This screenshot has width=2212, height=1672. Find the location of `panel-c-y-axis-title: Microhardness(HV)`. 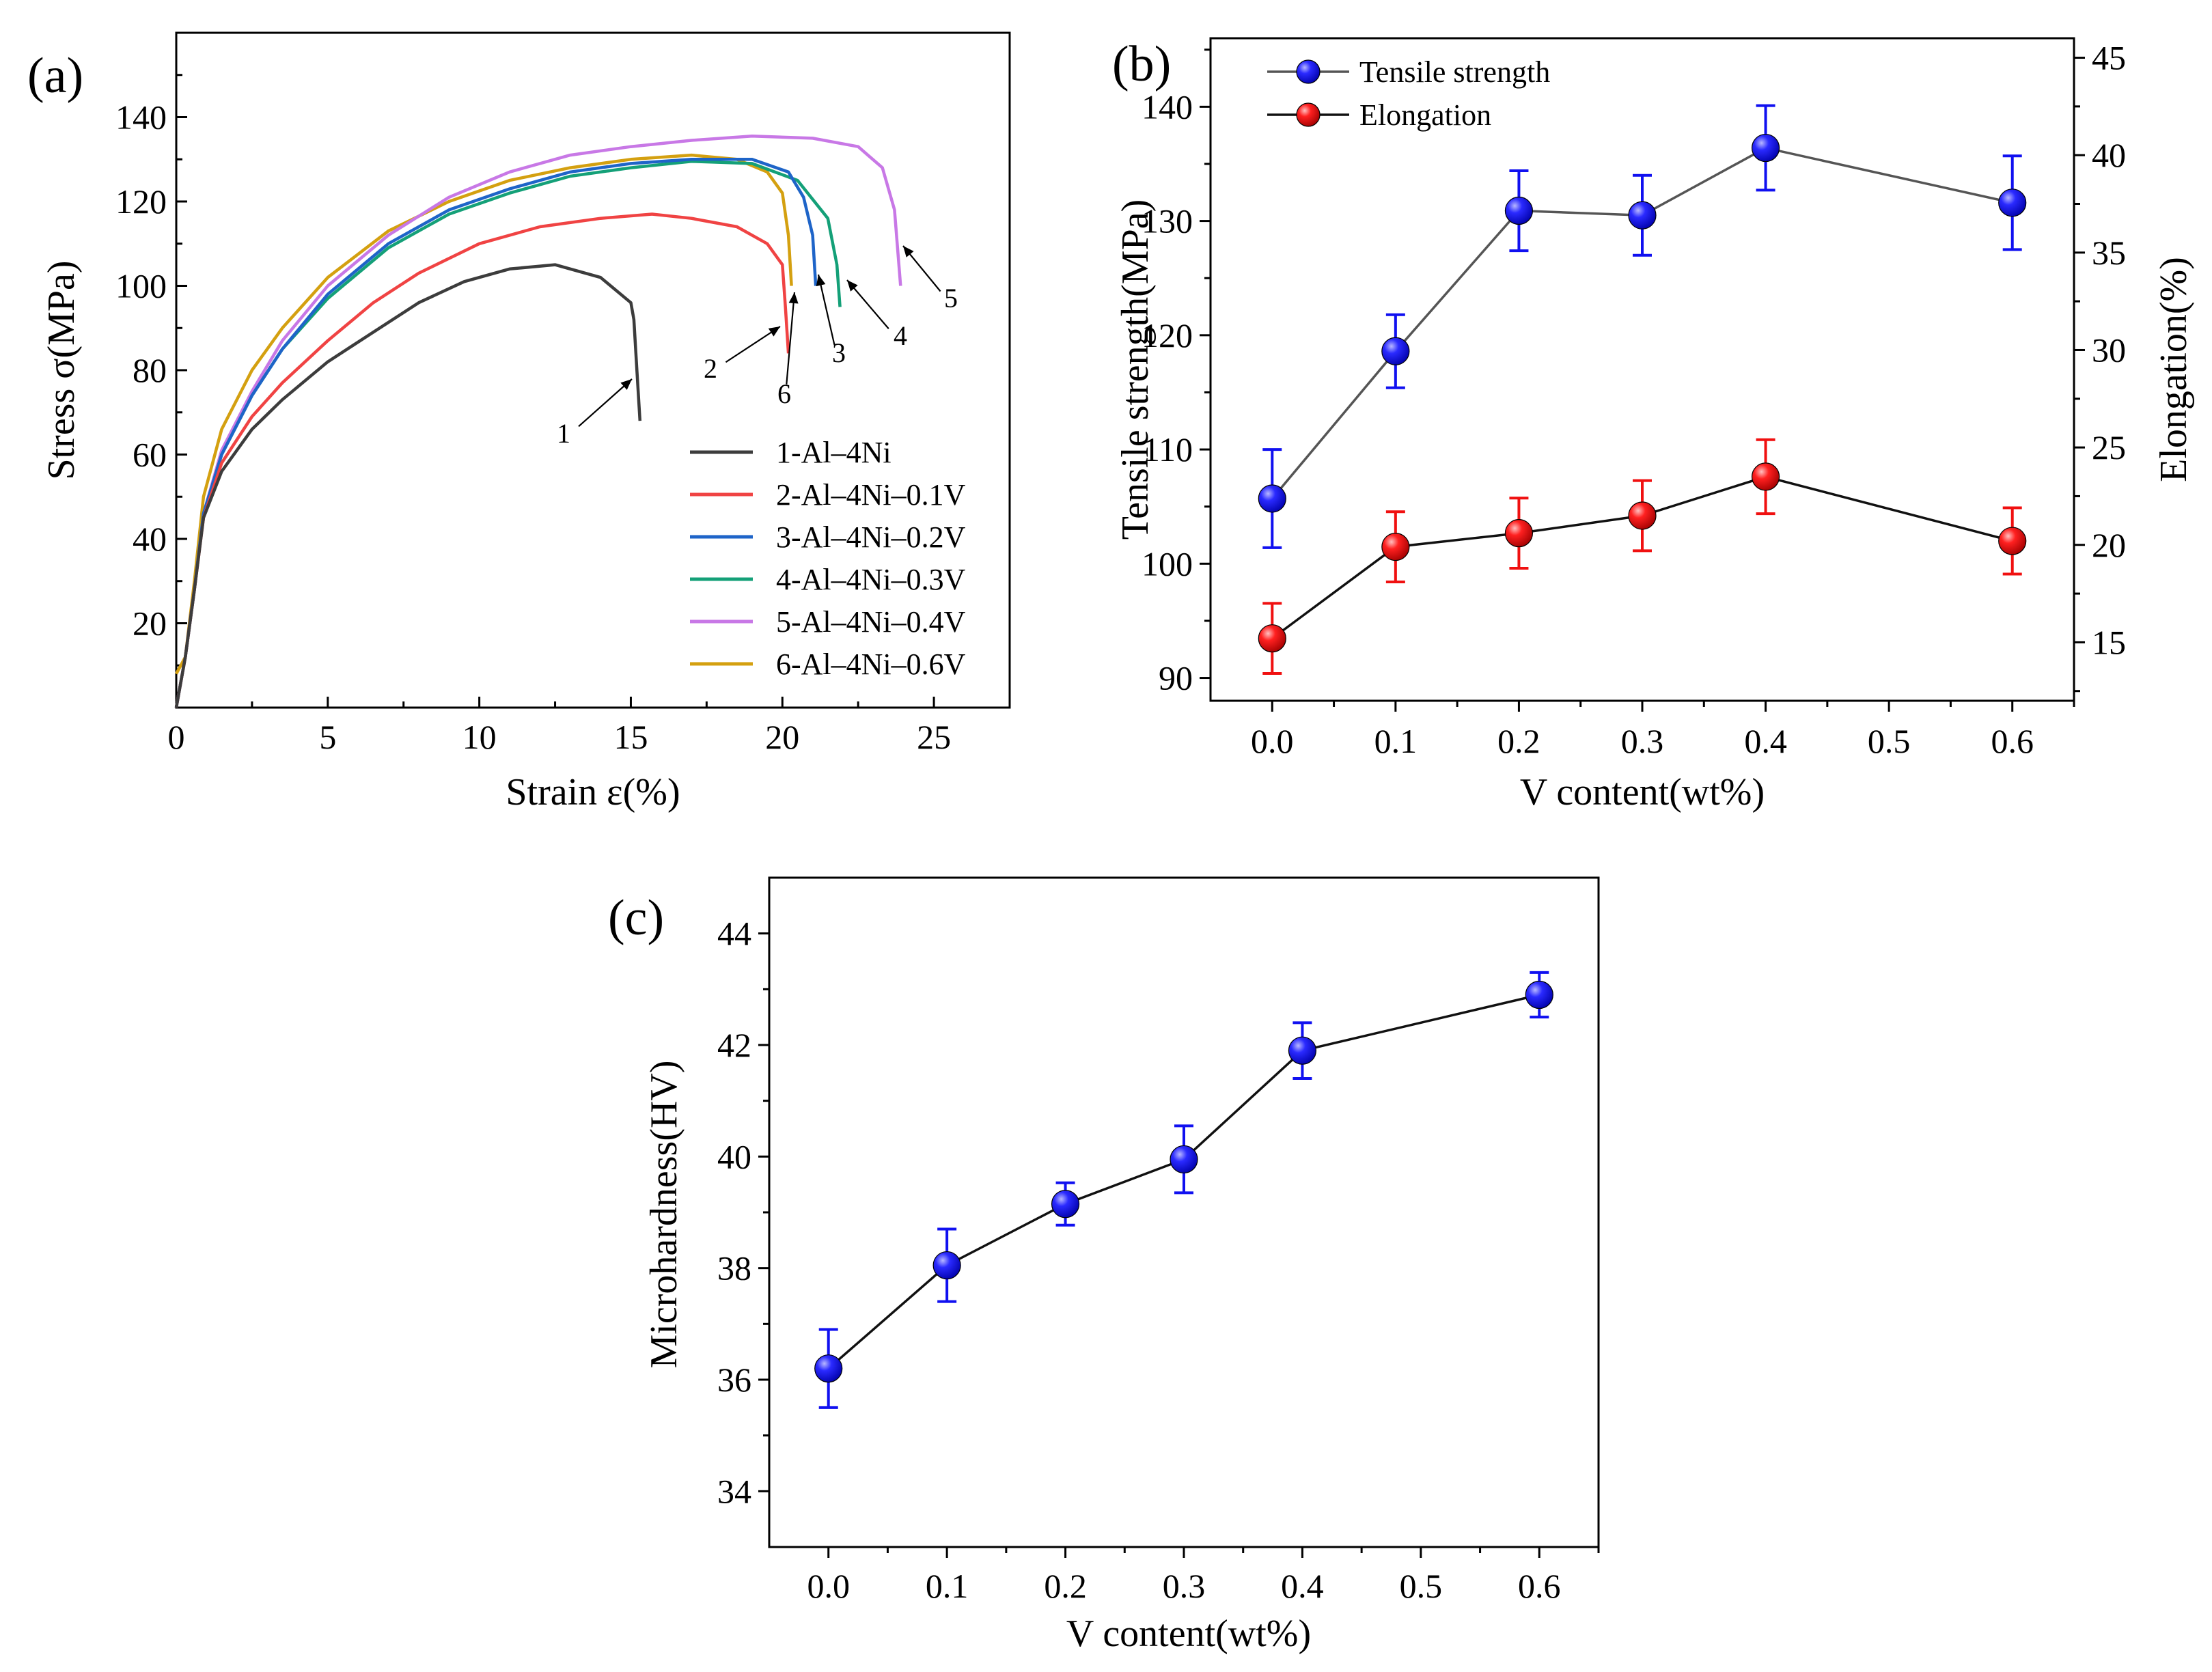

panel-c-y-axis-title: Microhardness(HV) is located at coordinates (664, 1215).